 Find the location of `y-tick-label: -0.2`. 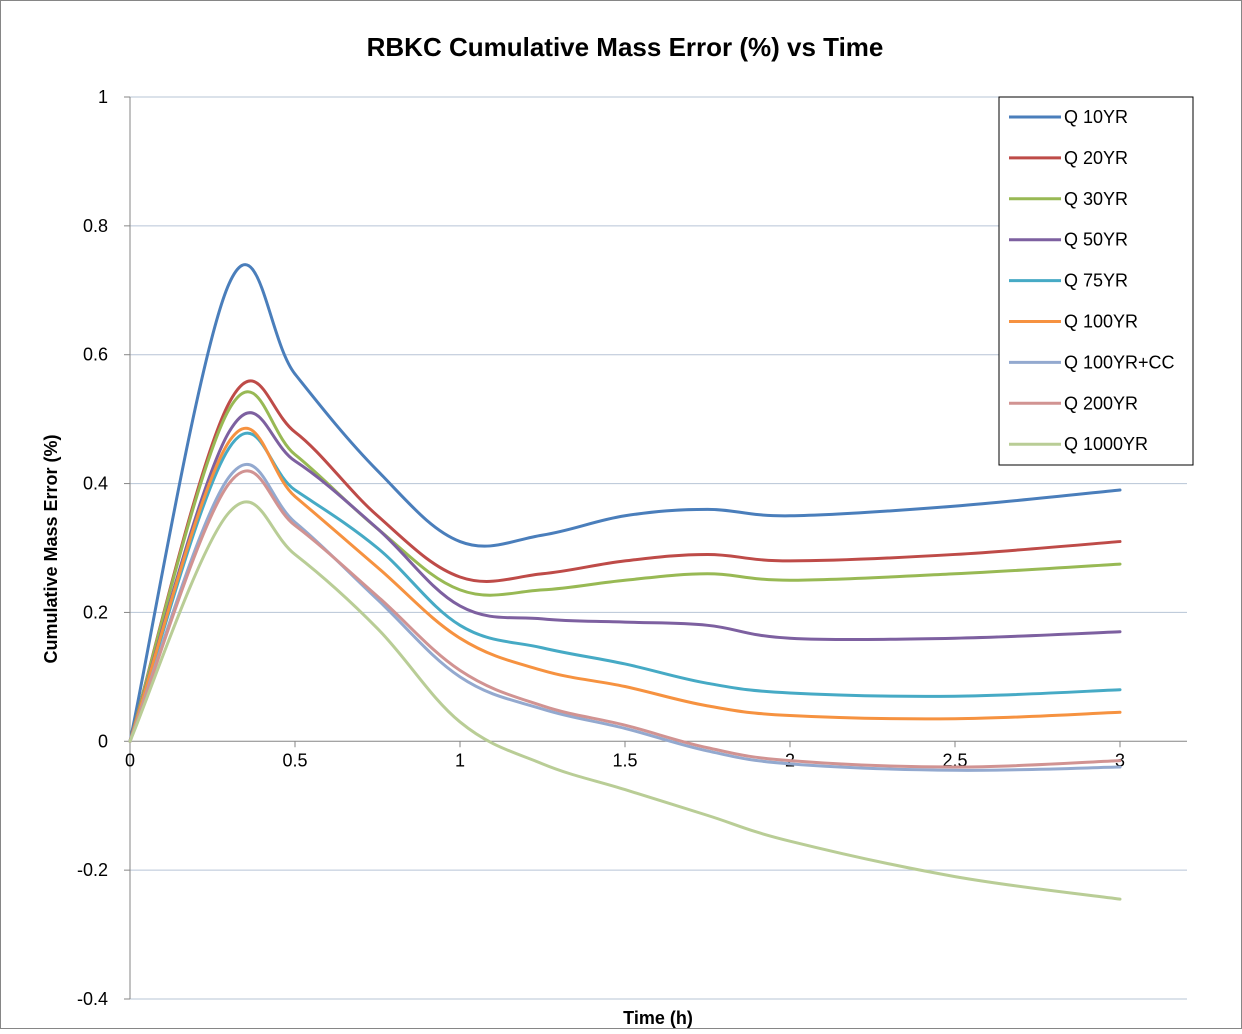

y-tick-label: -0.2 is located at coordinates (92, 870).